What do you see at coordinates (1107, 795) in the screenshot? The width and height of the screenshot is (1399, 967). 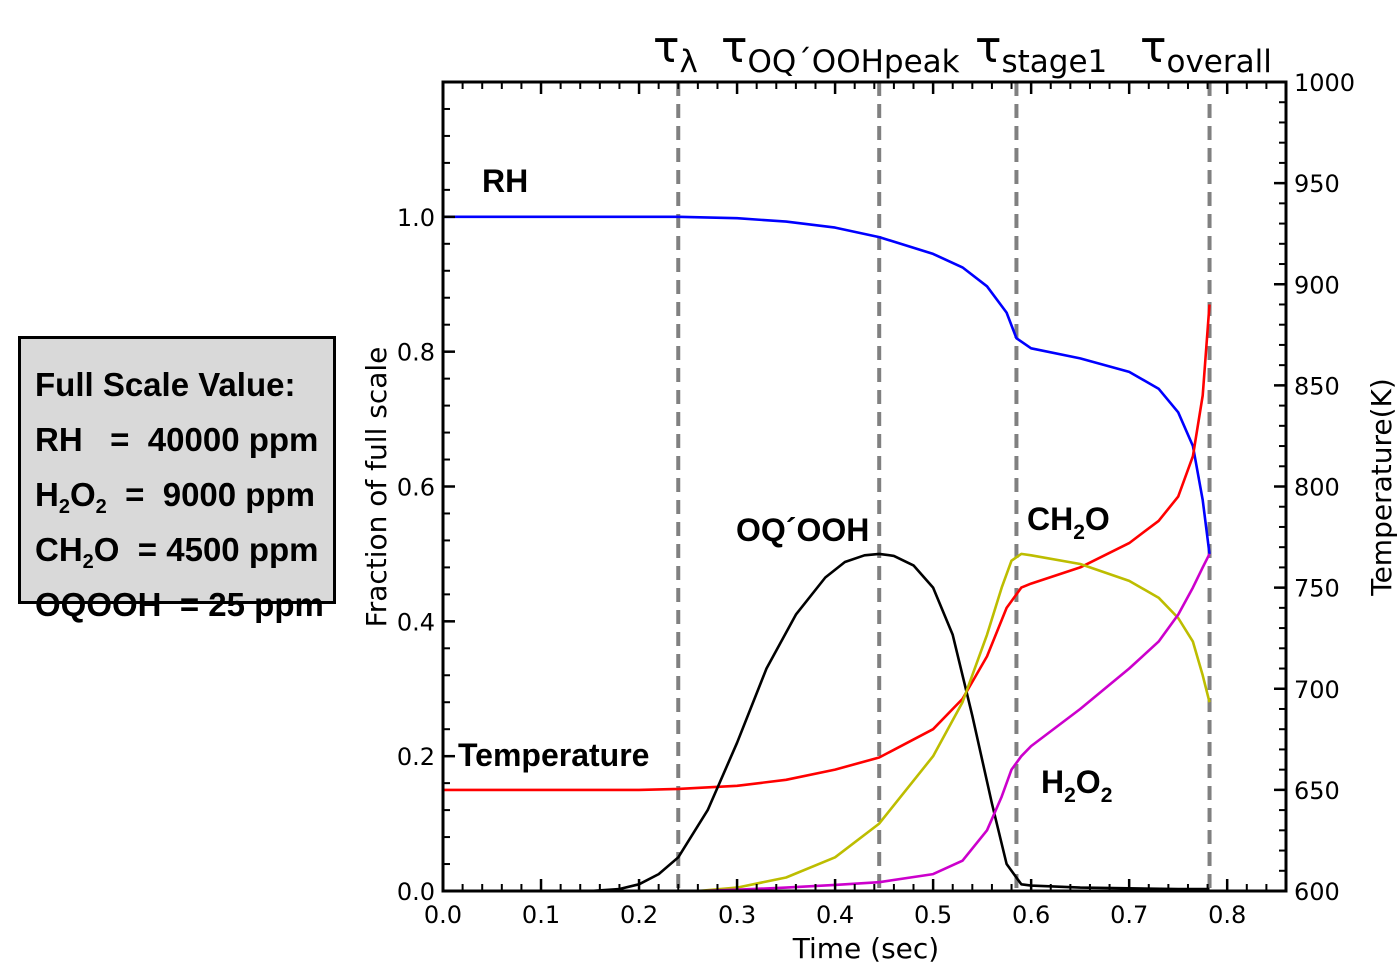 I see `label-h2o2-sub2: 2` at bounding box center [1107, 795].